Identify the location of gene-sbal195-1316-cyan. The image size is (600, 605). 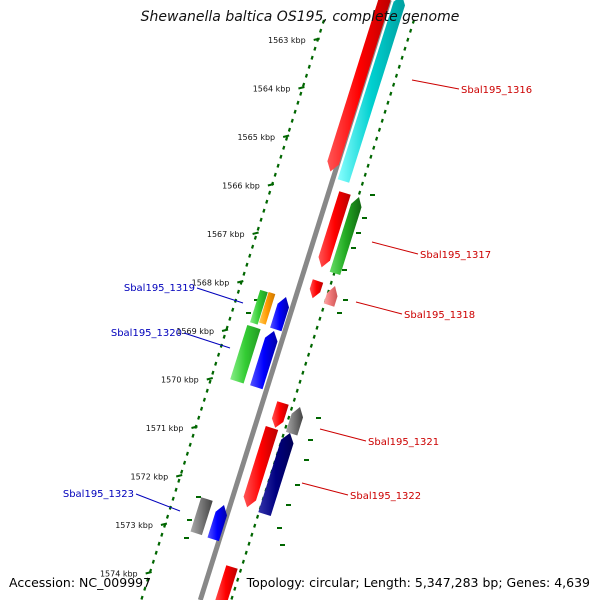
(371, 91).